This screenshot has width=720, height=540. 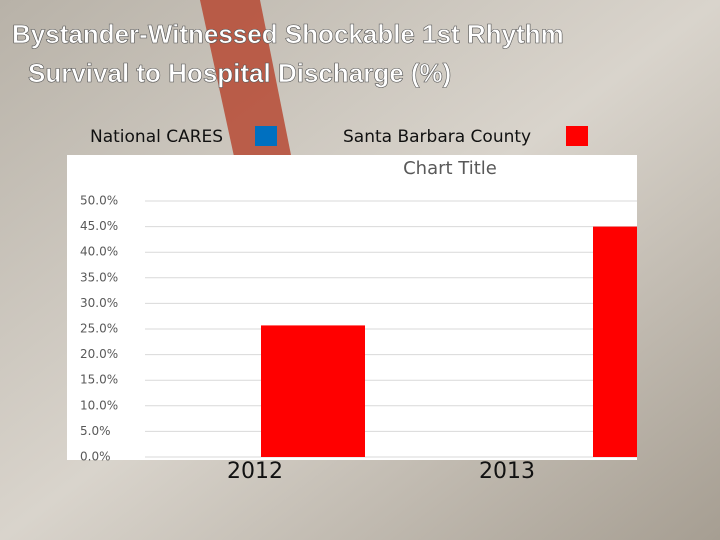 I want to click on y-tick-label: 5.0%, so click(x=95, y=431).